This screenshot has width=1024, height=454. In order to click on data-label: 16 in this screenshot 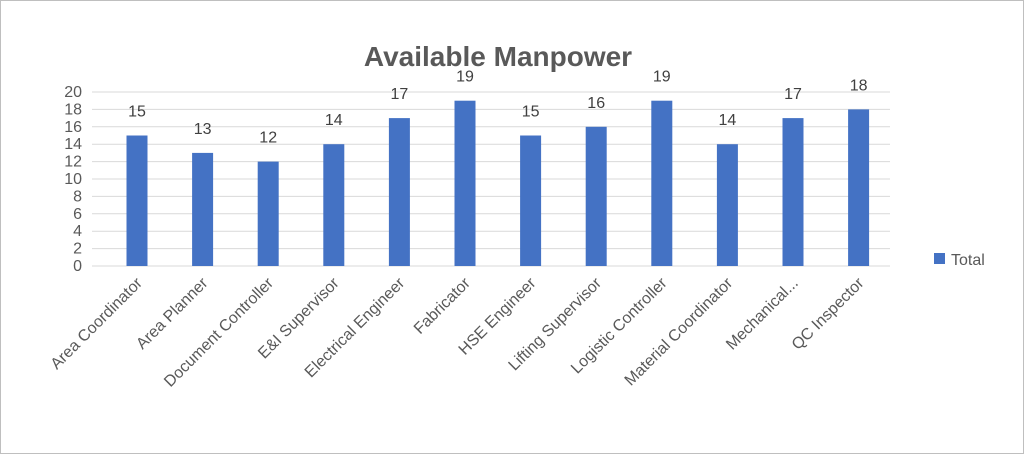, I will do `click(596, 103)`.